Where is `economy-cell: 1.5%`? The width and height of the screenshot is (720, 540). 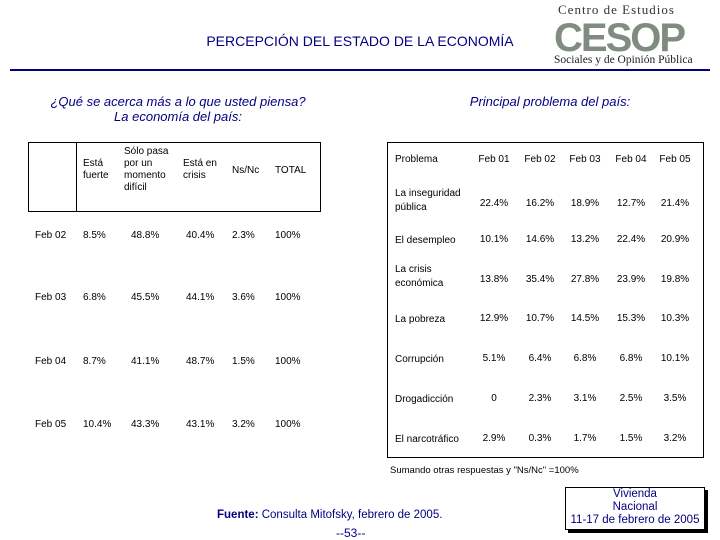 economy-cell: 1.5% is located at coordinates (243, 361).